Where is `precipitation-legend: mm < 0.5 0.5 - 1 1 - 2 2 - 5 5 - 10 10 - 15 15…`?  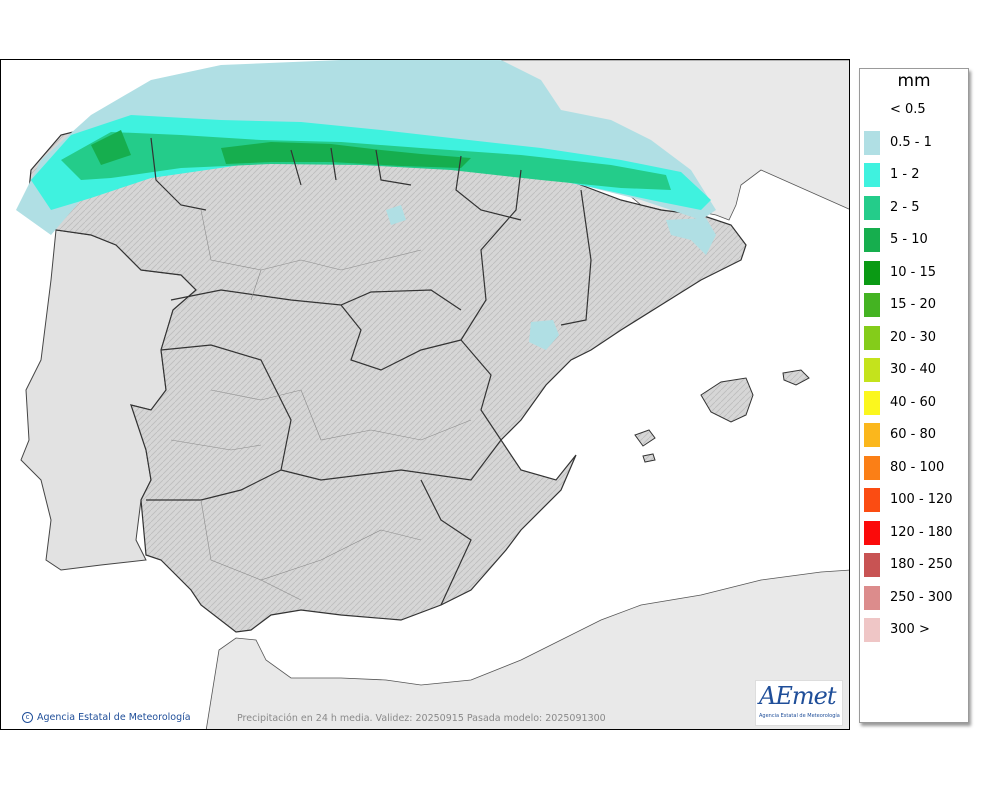
precipitation-legend: mm < 0.5 0.5 - 1 1 - 2 2 - 5 5 - 10 10 - 15 15… is located at coordinates (914, 395).